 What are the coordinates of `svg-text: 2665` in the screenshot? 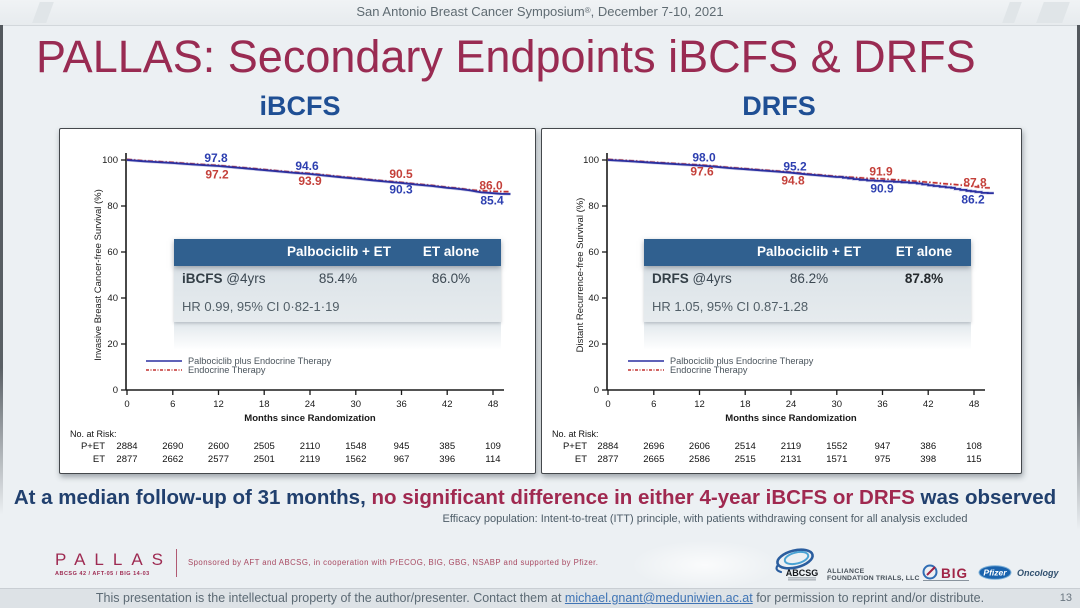 It's located at (653, 459).